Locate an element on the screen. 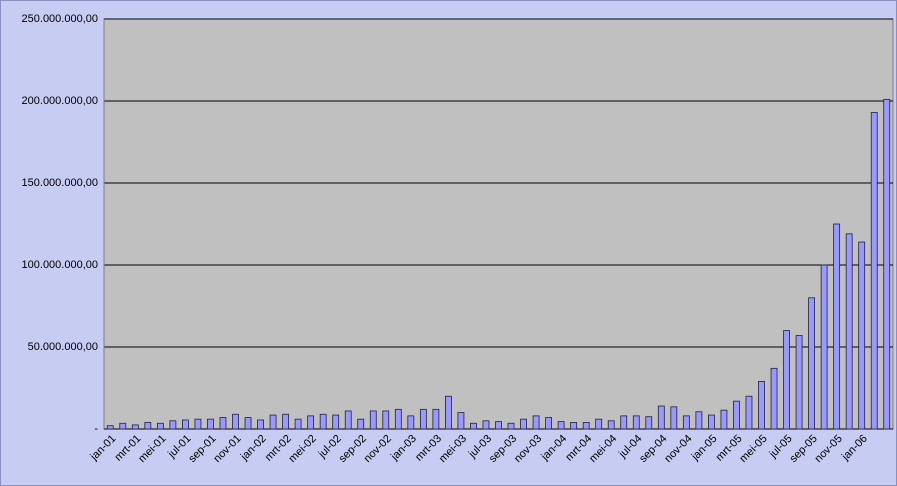  y-tick-label: - is located at coordinates (96, 429).